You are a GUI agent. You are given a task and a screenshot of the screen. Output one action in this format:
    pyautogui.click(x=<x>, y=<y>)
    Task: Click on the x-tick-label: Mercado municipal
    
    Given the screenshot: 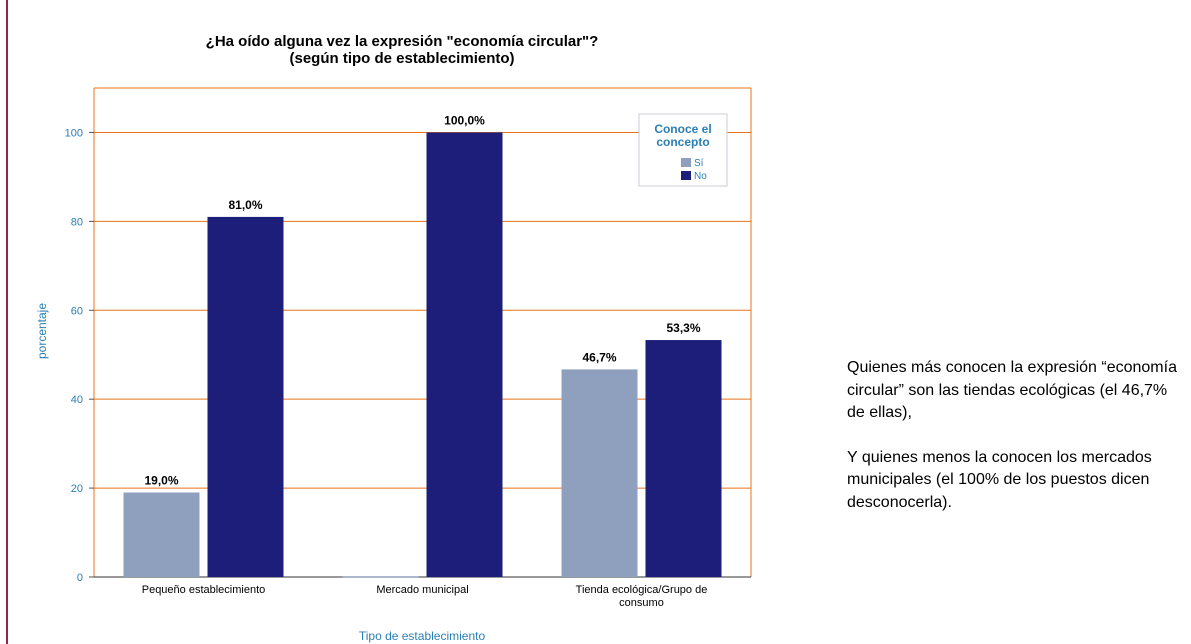 What is the action you would take?
    pyautogui.click(x=422, y=590)
    